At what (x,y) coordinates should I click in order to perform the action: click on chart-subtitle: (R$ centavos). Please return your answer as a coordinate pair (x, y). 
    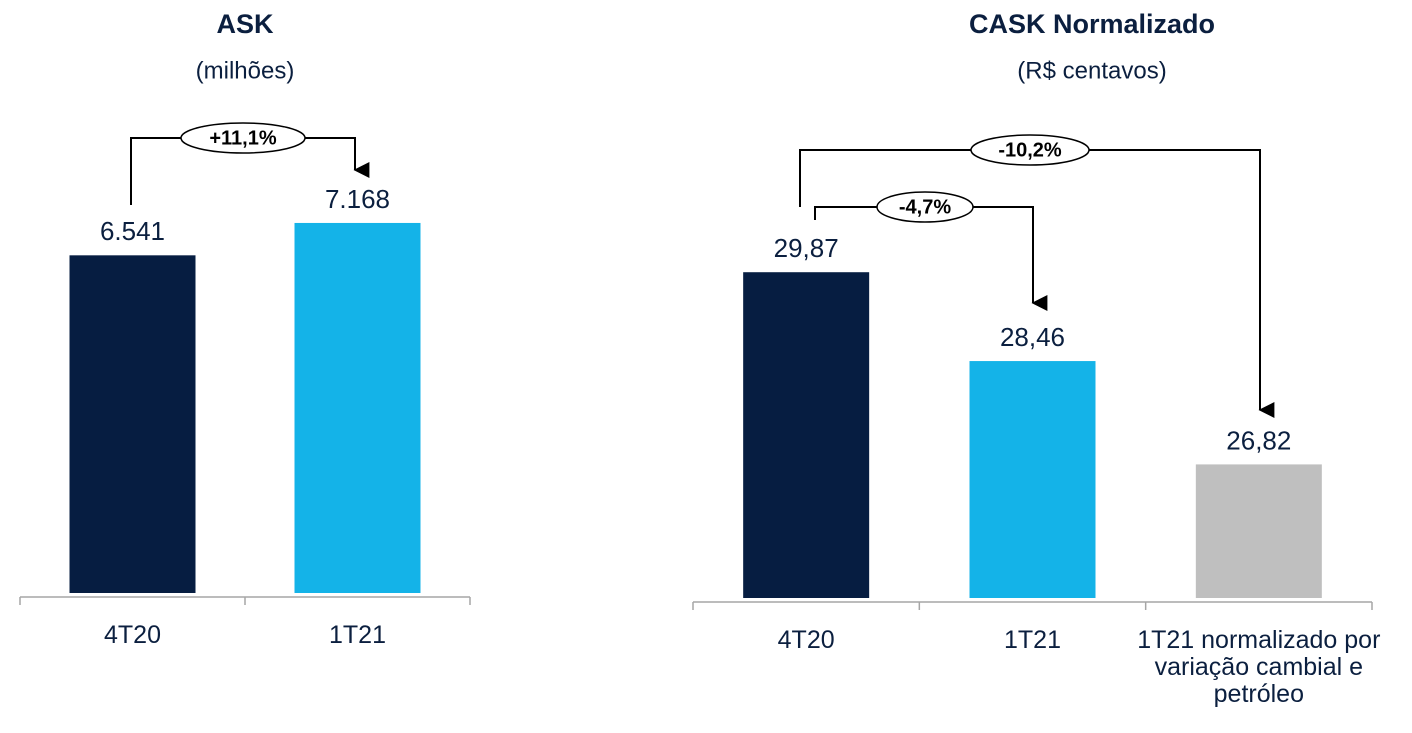
    Looking at the image, I should click on (1091, 70).